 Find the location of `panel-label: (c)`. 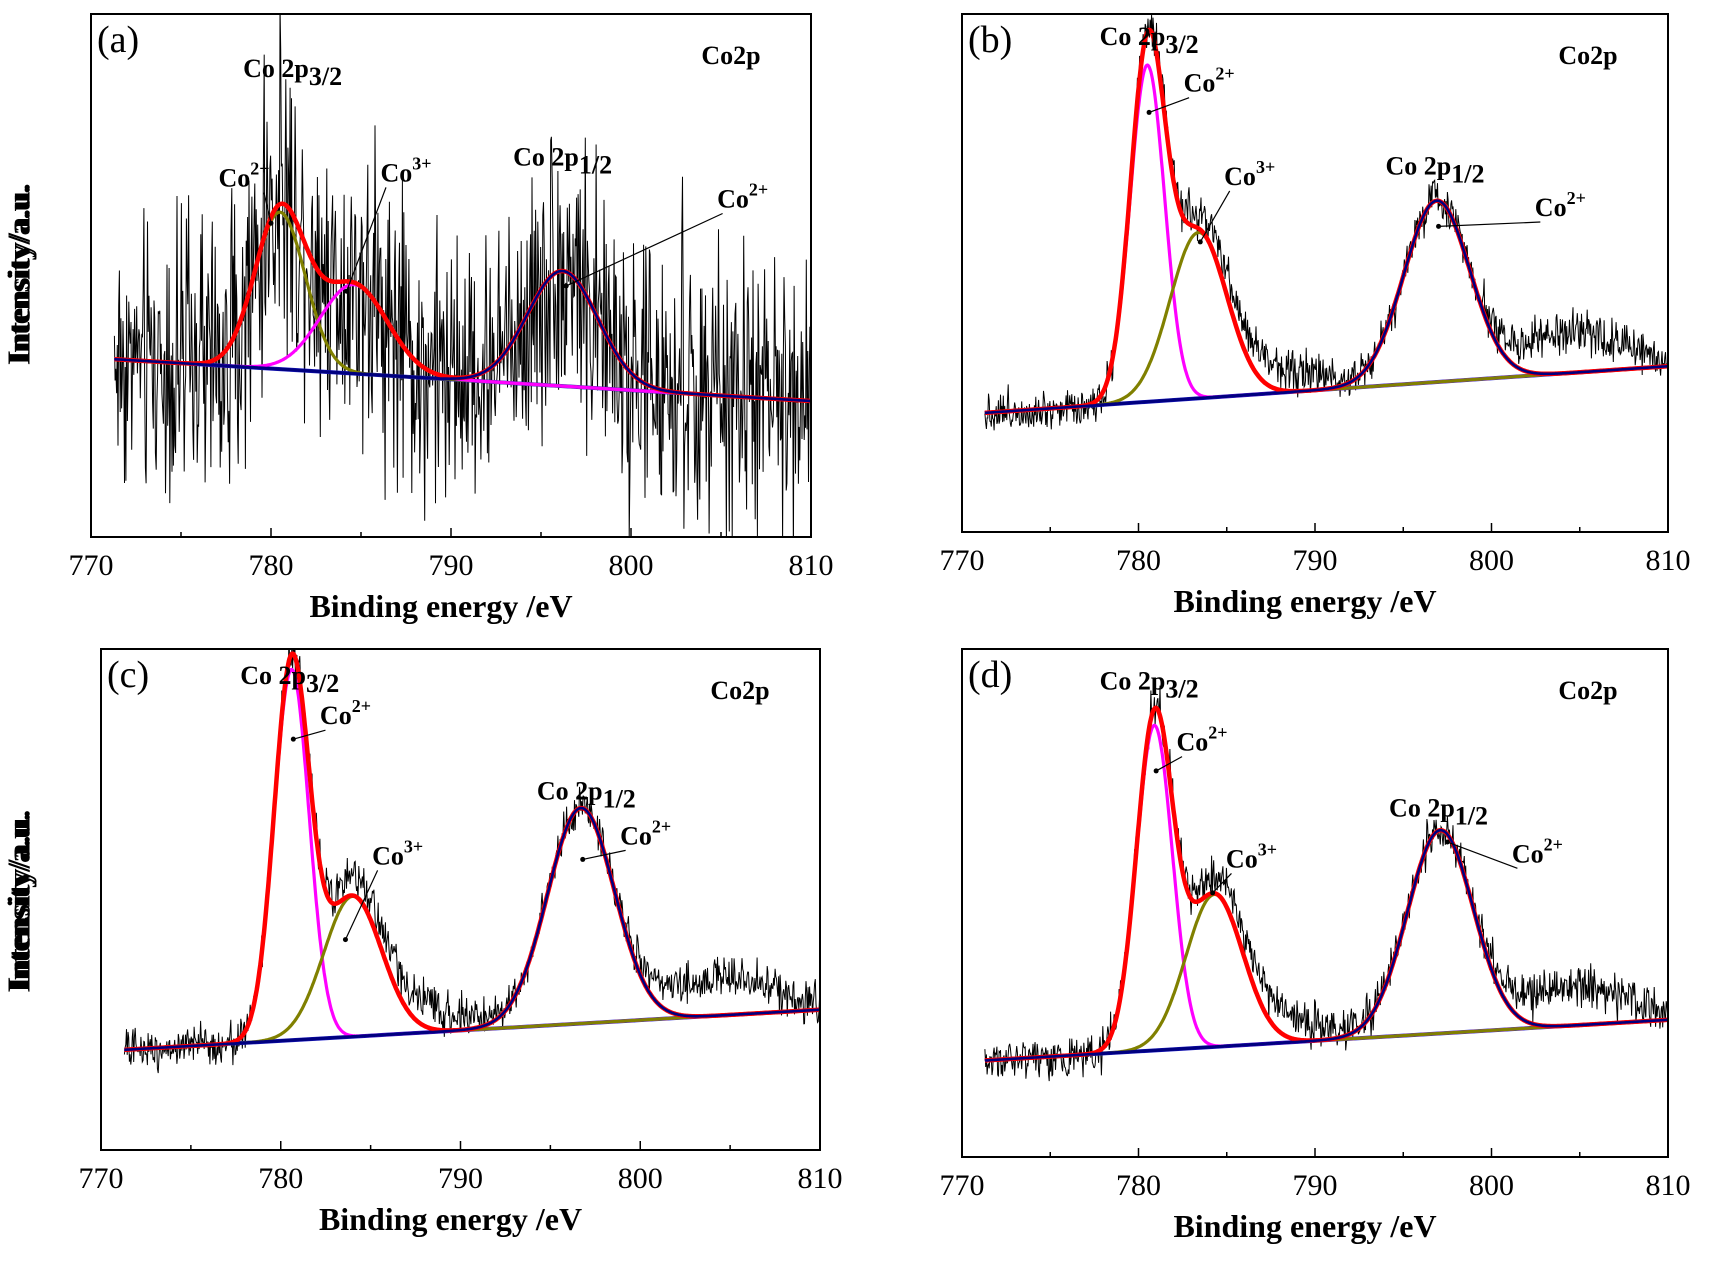

panel-label: (c) is located at coordinates (128, 675).